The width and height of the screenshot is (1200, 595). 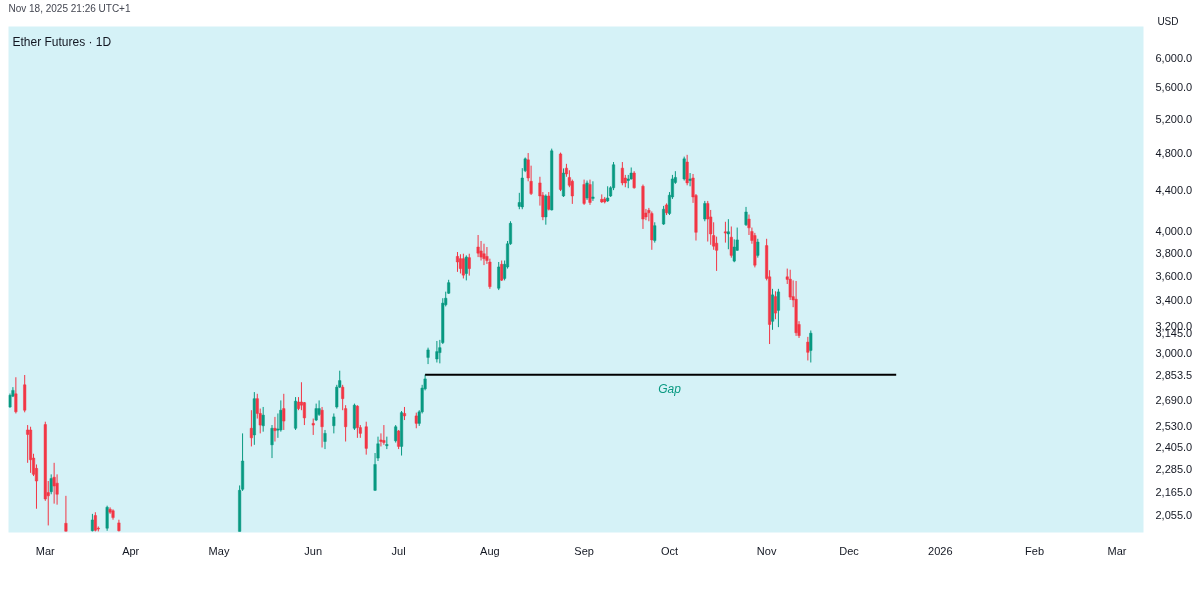 What do you see at coordinates (1174, 353) in the screenshot?
I see `y-tick-label: 3,000.0` at bounding box center [1174, 353].